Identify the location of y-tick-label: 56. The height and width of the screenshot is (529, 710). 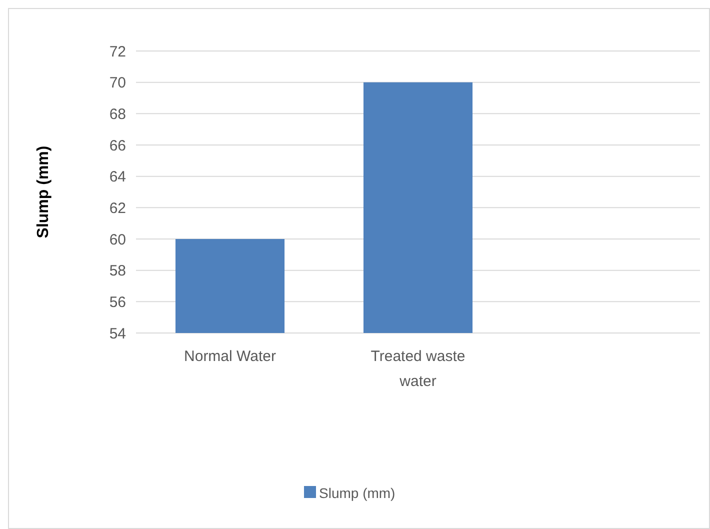
(117, 302).